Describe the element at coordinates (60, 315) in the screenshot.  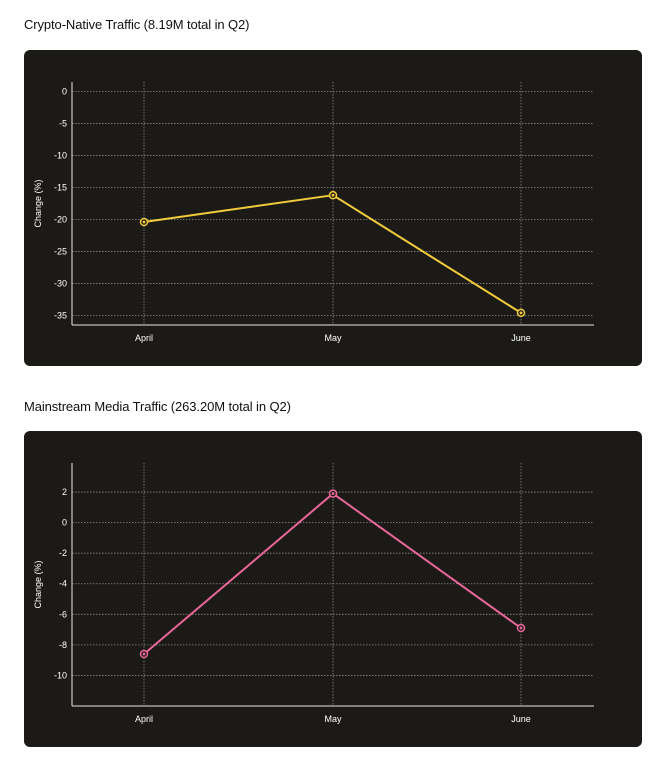
I see `y-tick-label: -35` at that location.